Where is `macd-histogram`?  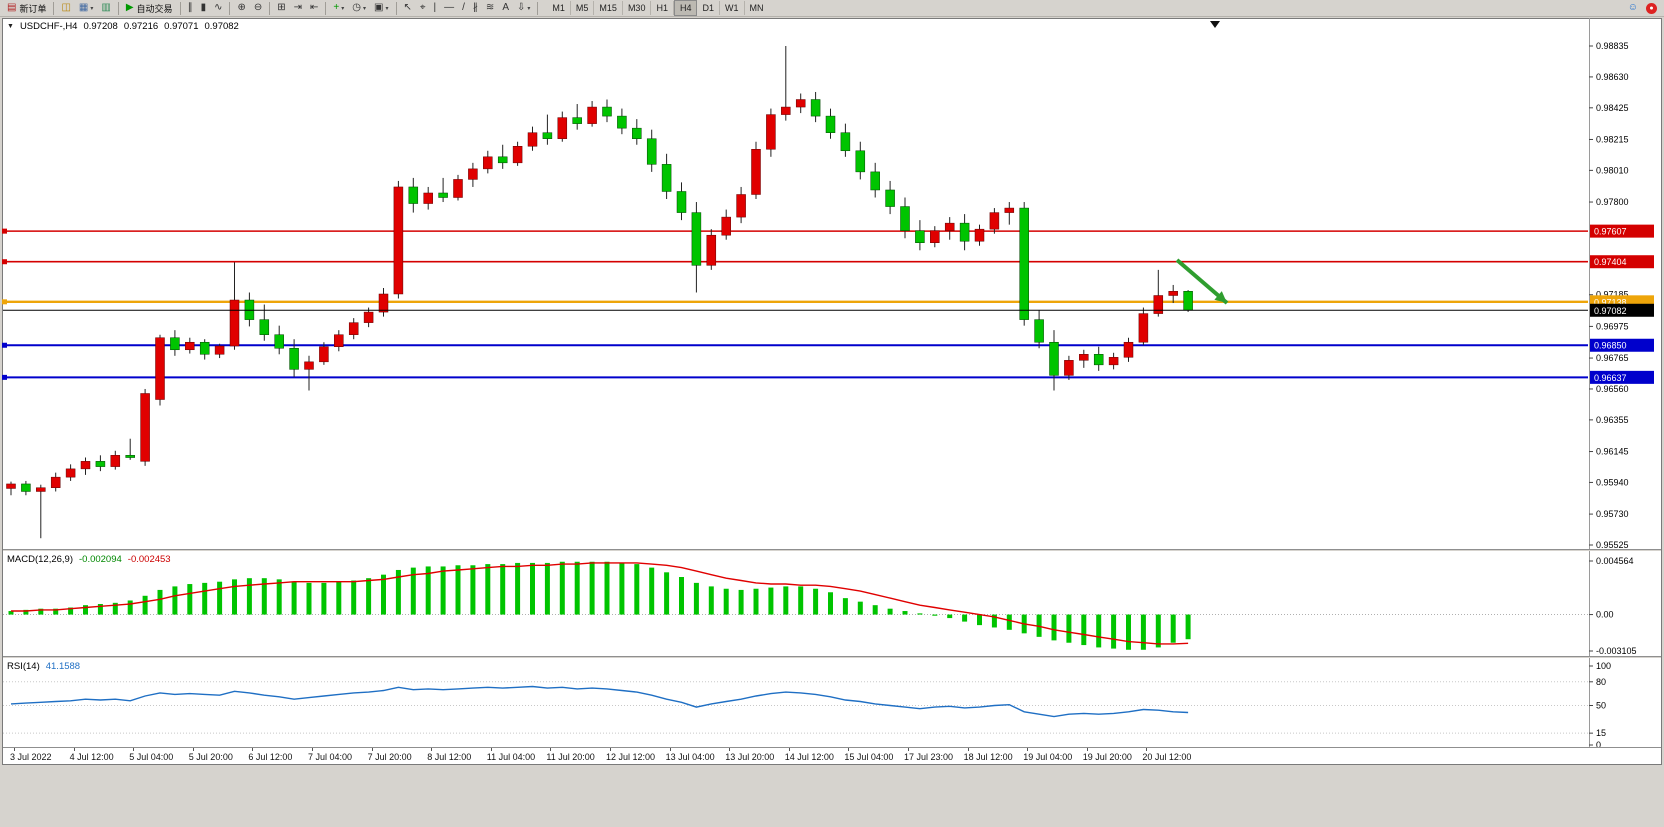 macd-histogram is located at coordinates (599, 605).